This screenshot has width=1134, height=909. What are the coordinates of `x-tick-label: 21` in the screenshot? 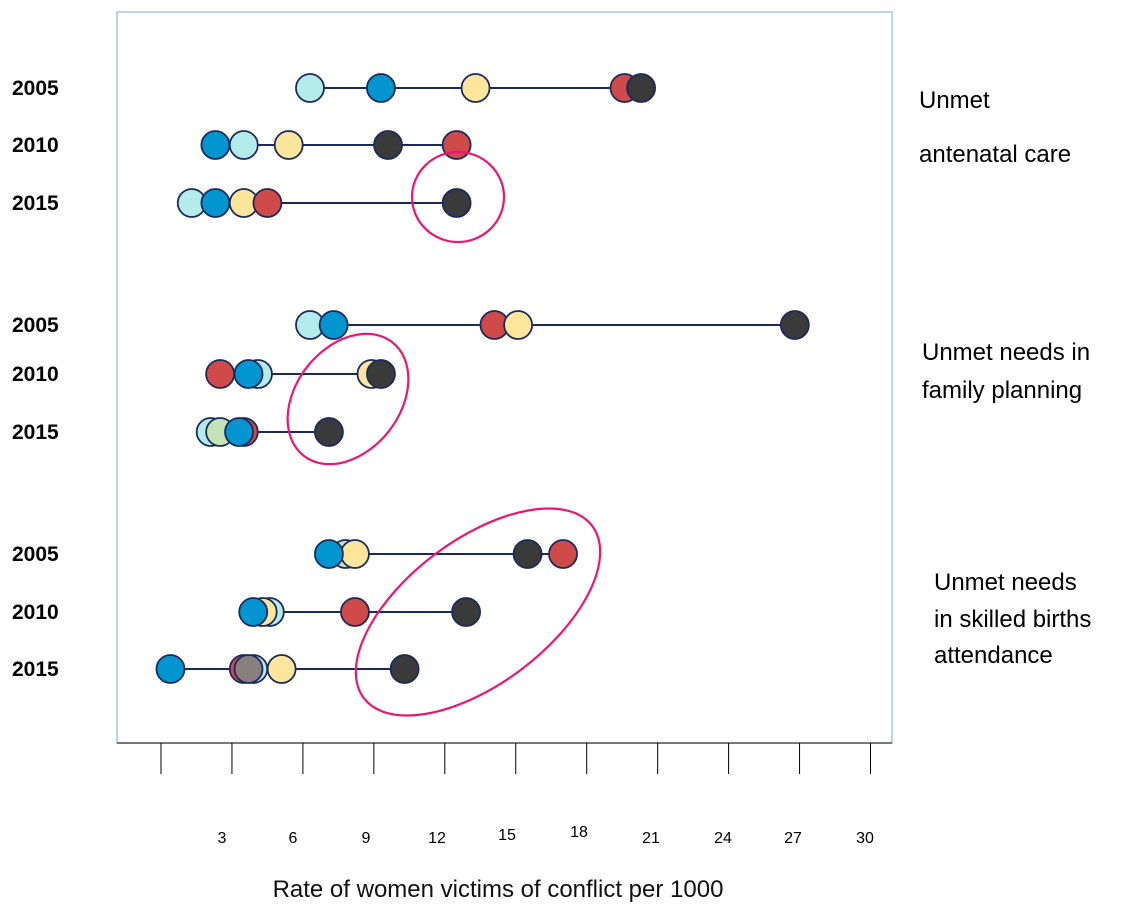 It's located at (651, 838).